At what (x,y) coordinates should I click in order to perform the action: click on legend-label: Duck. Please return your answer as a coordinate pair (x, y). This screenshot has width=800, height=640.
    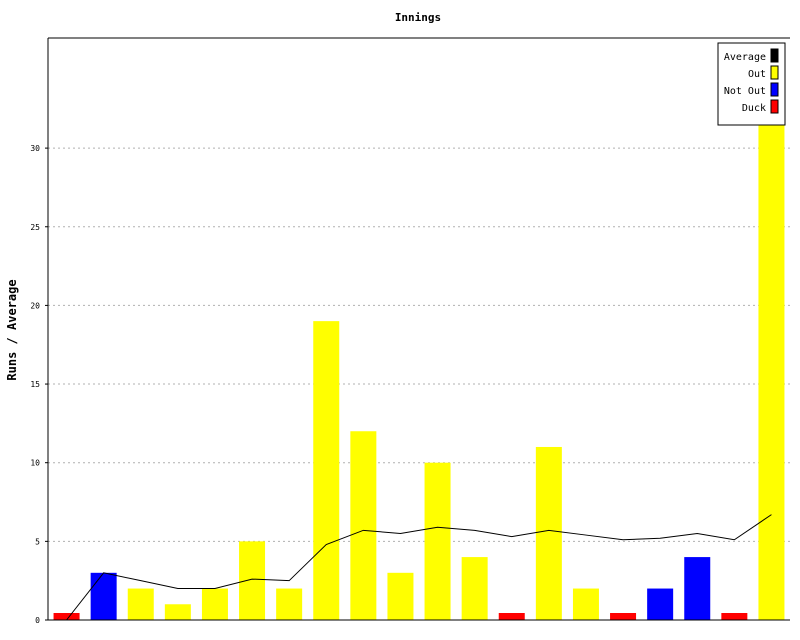
    Looking at the image, I should click on (754, 108).